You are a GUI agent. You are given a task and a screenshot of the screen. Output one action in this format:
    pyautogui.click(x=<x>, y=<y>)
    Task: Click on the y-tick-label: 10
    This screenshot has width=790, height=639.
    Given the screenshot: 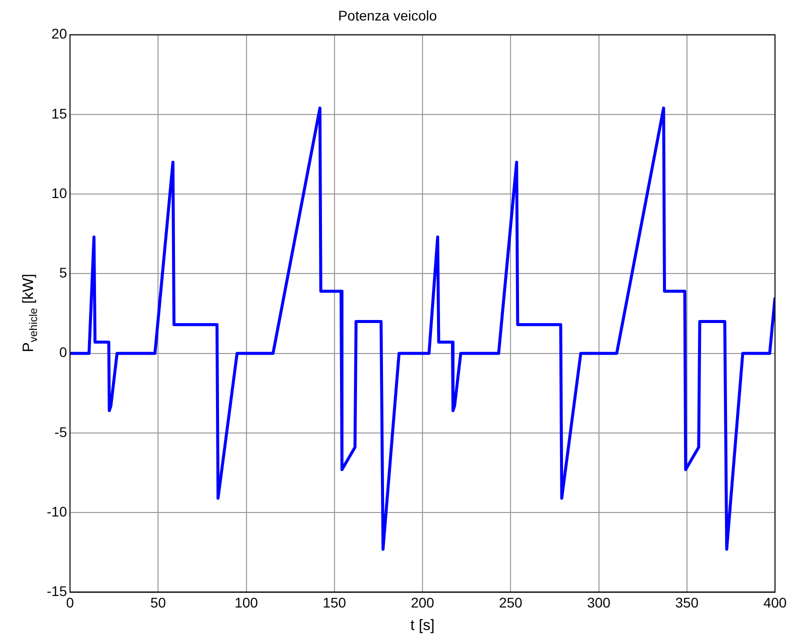 What is the action you would take?
    pyautogui.click(x=59, y=192)
    